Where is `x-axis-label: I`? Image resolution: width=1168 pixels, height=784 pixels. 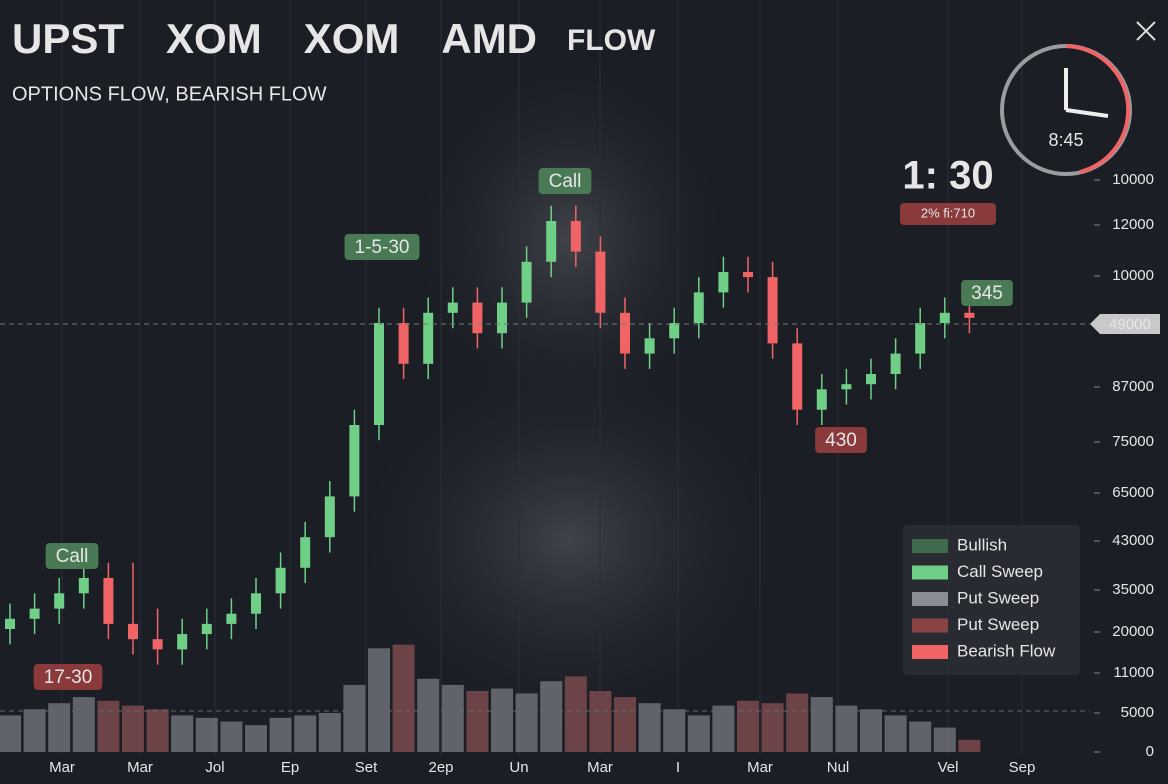
x-axis-label: I is located at coordinates (678, 767).